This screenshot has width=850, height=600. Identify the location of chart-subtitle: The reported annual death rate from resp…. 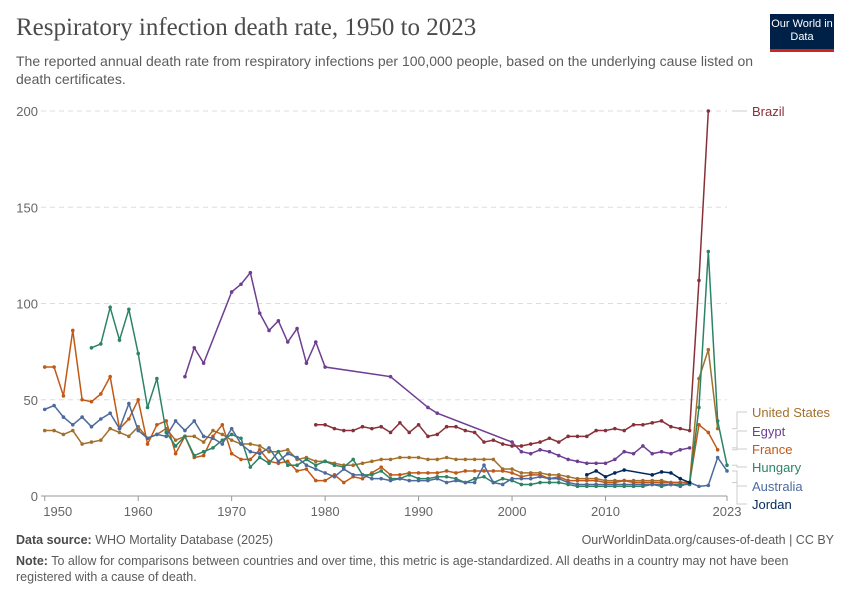
(385, 70).